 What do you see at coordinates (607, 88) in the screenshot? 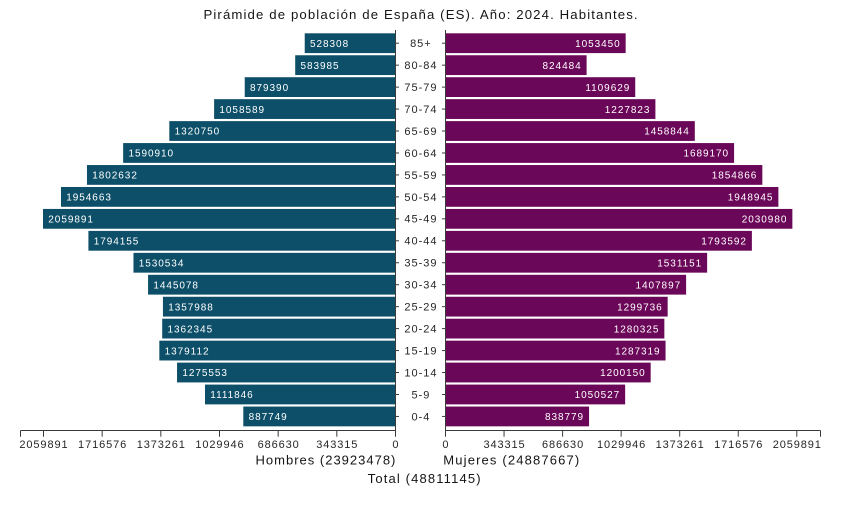
I see `svg-text: 1109629` at bounding box center [607, 88].